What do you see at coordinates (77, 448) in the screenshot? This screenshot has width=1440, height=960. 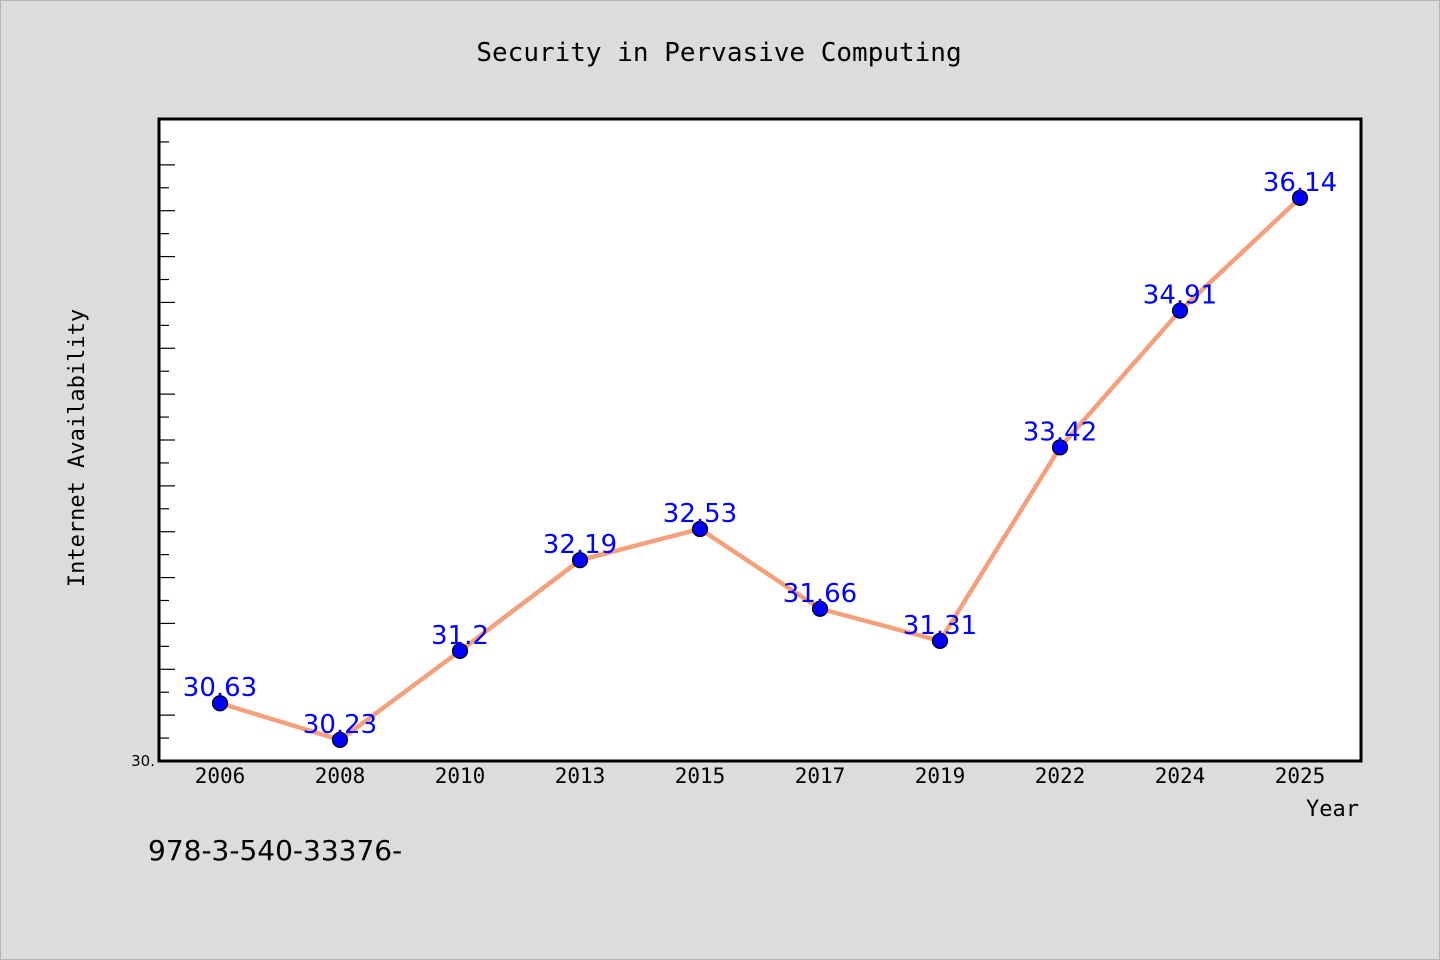 I see `y-axis-label: Internet Availability` at bounding box center [77, 448].